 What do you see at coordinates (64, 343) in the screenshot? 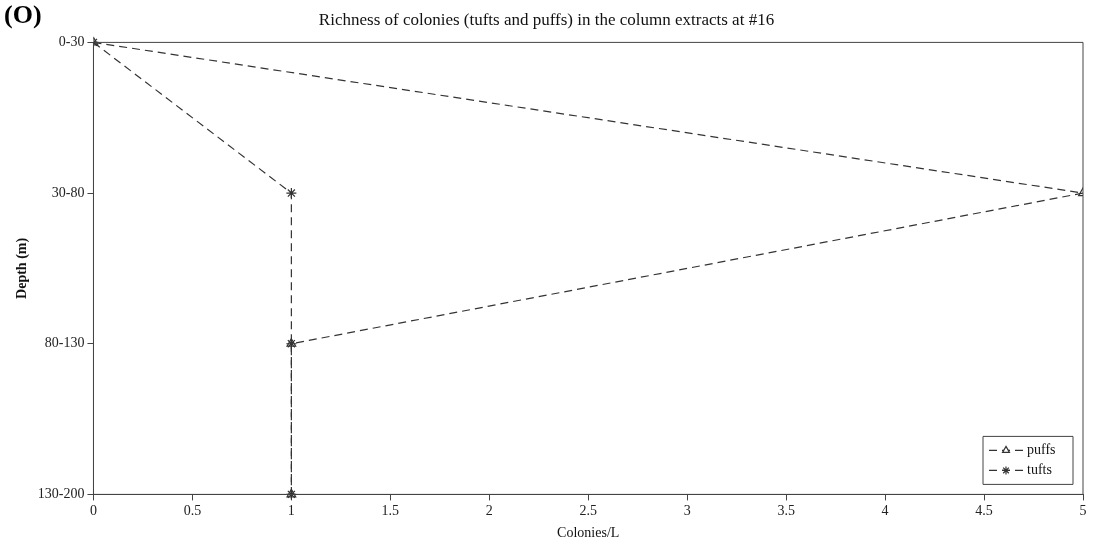
I see `y-tick-label: 80-130` at bounding box center [64, 343].